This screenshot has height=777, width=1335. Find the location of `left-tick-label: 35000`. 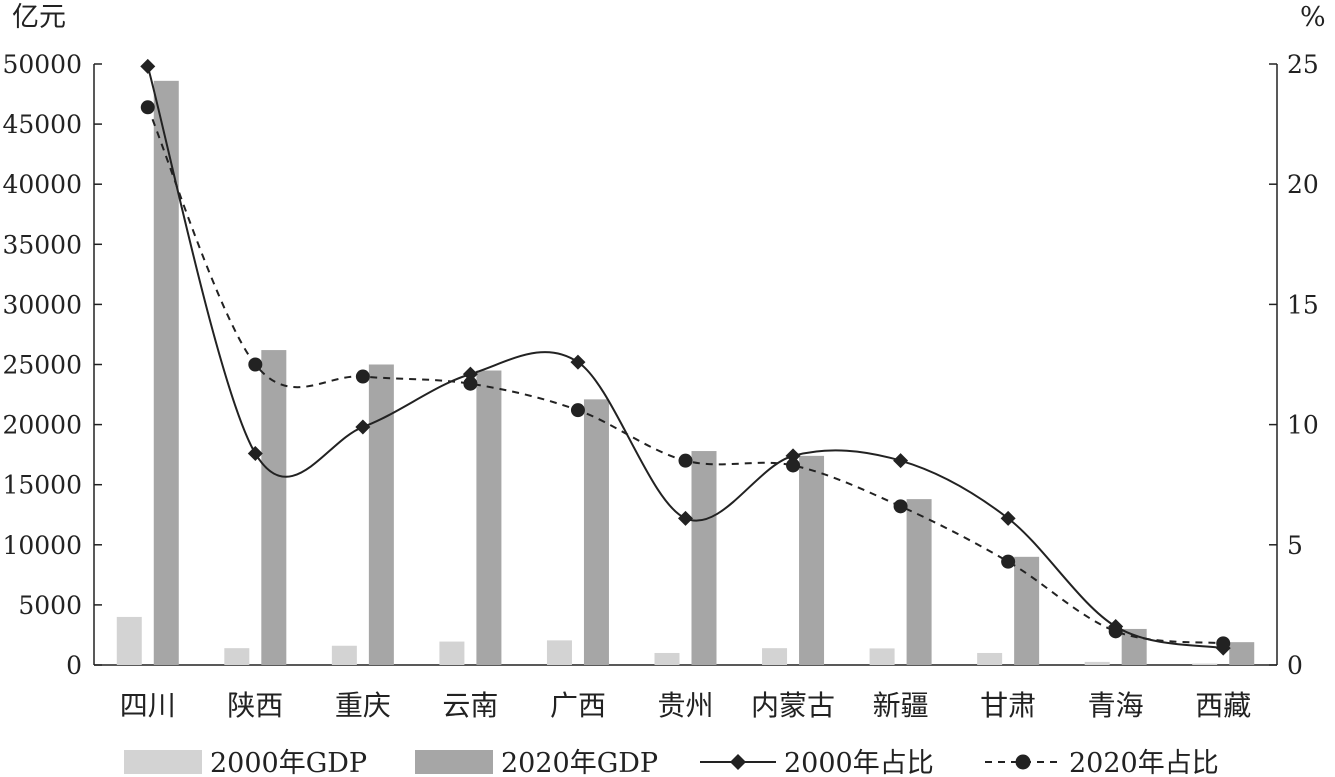

left-tick-label: 35000 is located at coordinates (42, 244).